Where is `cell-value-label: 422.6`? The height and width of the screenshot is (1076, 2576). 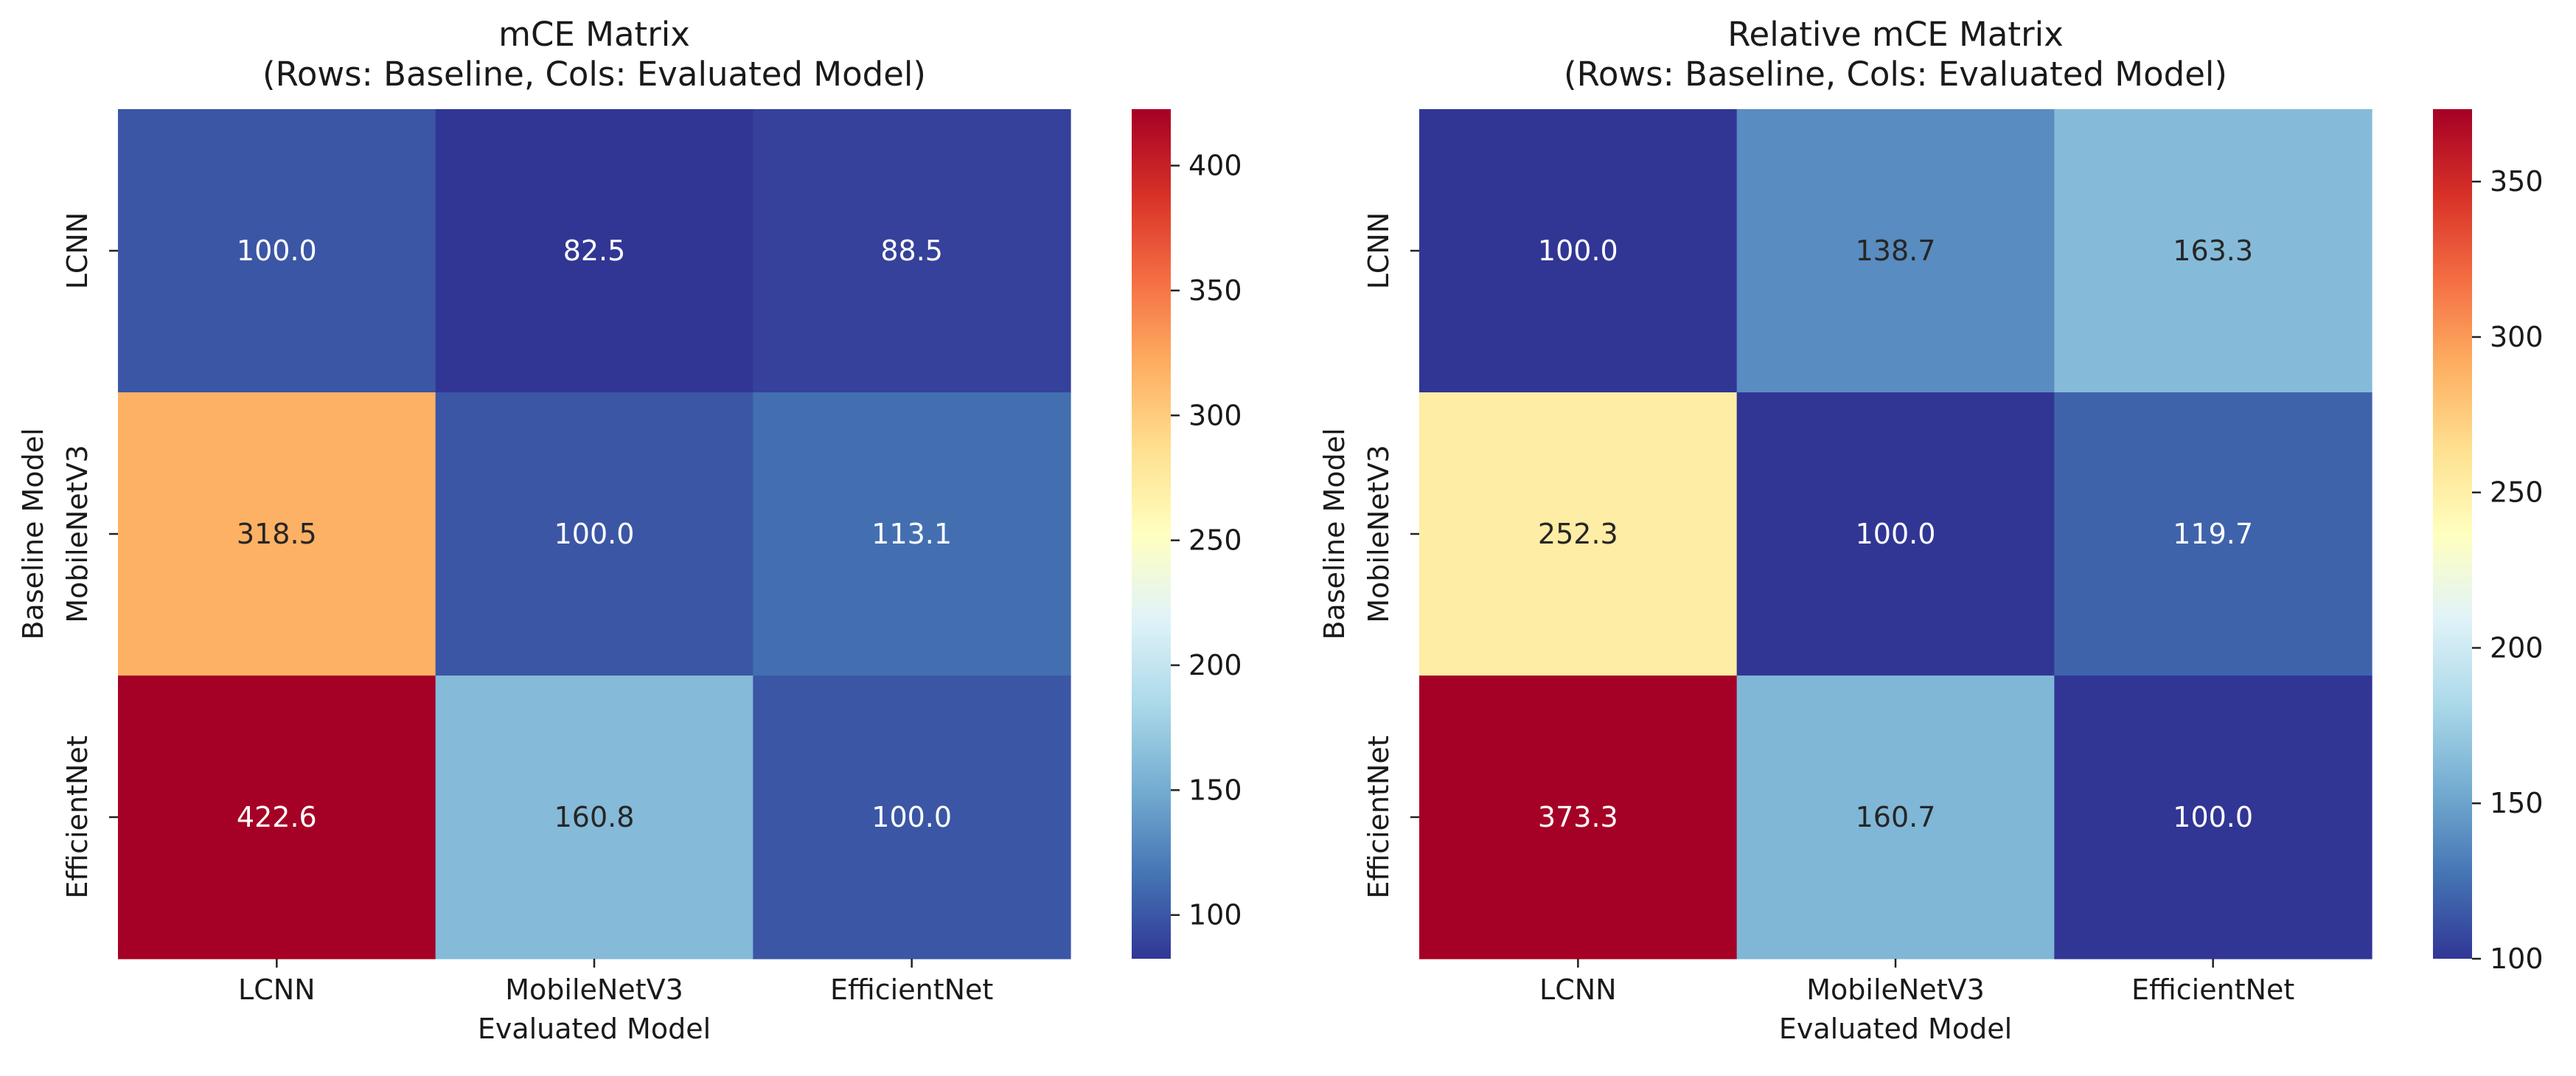
cell-value-label: 422.6 is located at coordinates (277, 817).